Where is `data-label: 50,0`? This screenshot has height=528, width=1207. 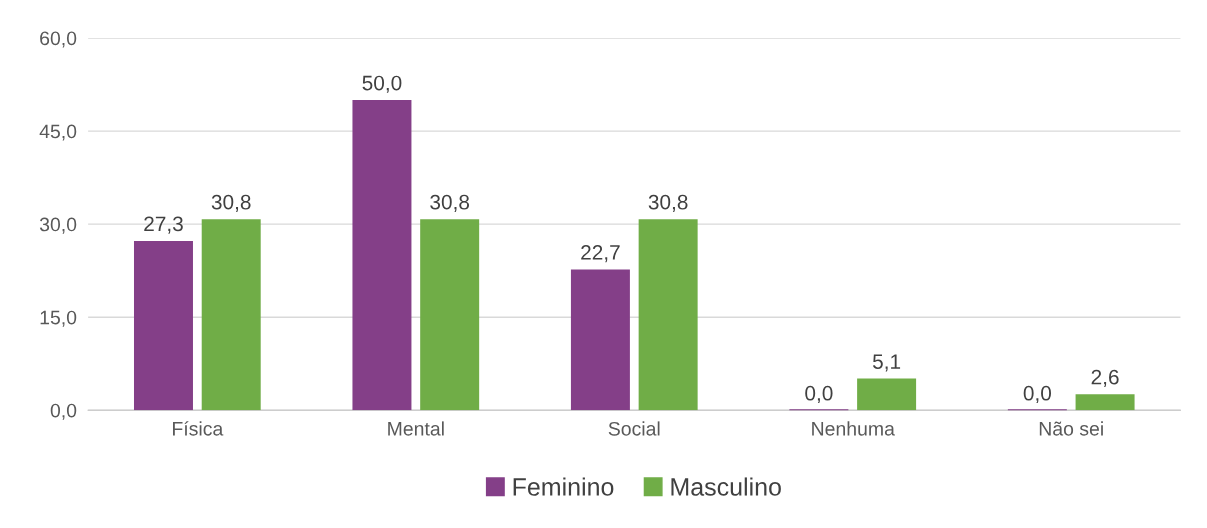 data-label: 50,0 is located at coordinates (382, 84).